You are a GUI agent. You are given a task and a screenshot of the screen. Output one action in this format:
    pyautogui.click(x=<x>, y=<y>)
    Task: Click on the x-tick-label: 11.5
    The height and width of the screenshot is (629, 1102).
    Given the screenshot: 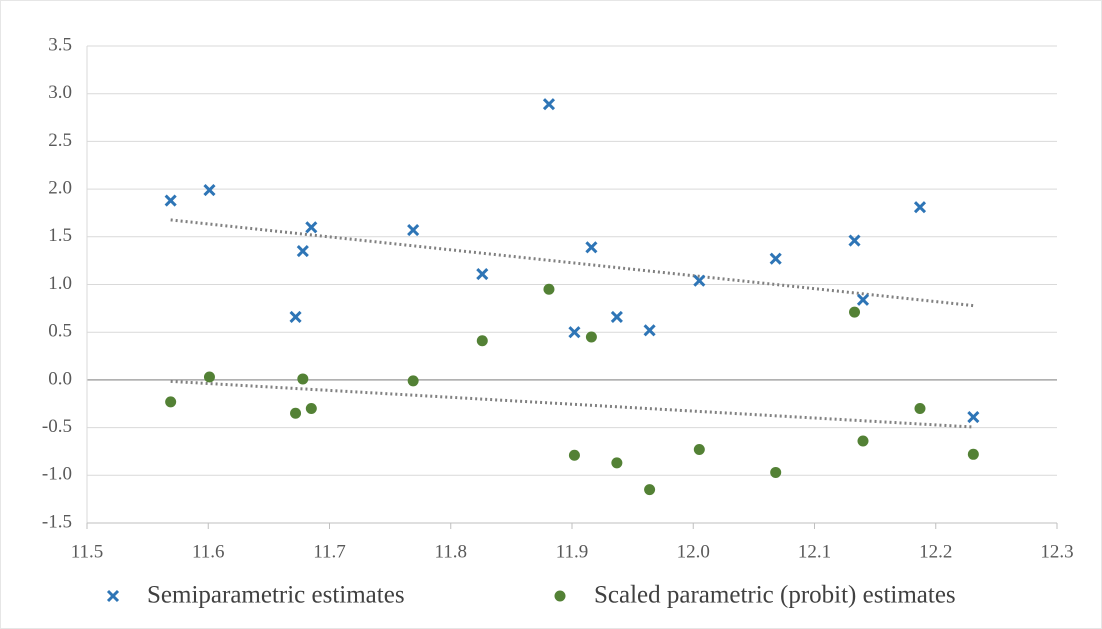 What is the action you would take?
    pyautogui.click(x=87, y=551)
    